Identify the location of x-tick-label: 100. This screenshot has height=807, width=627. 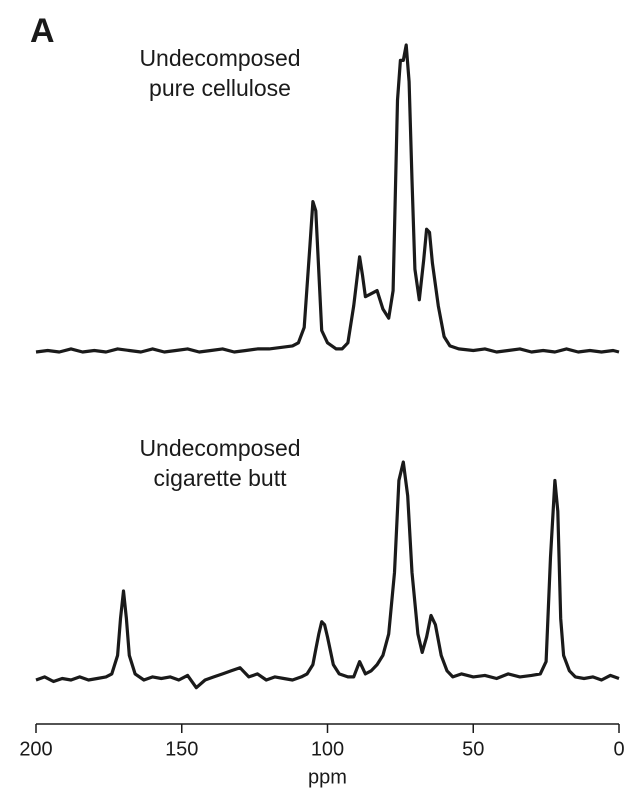
(327, 749).